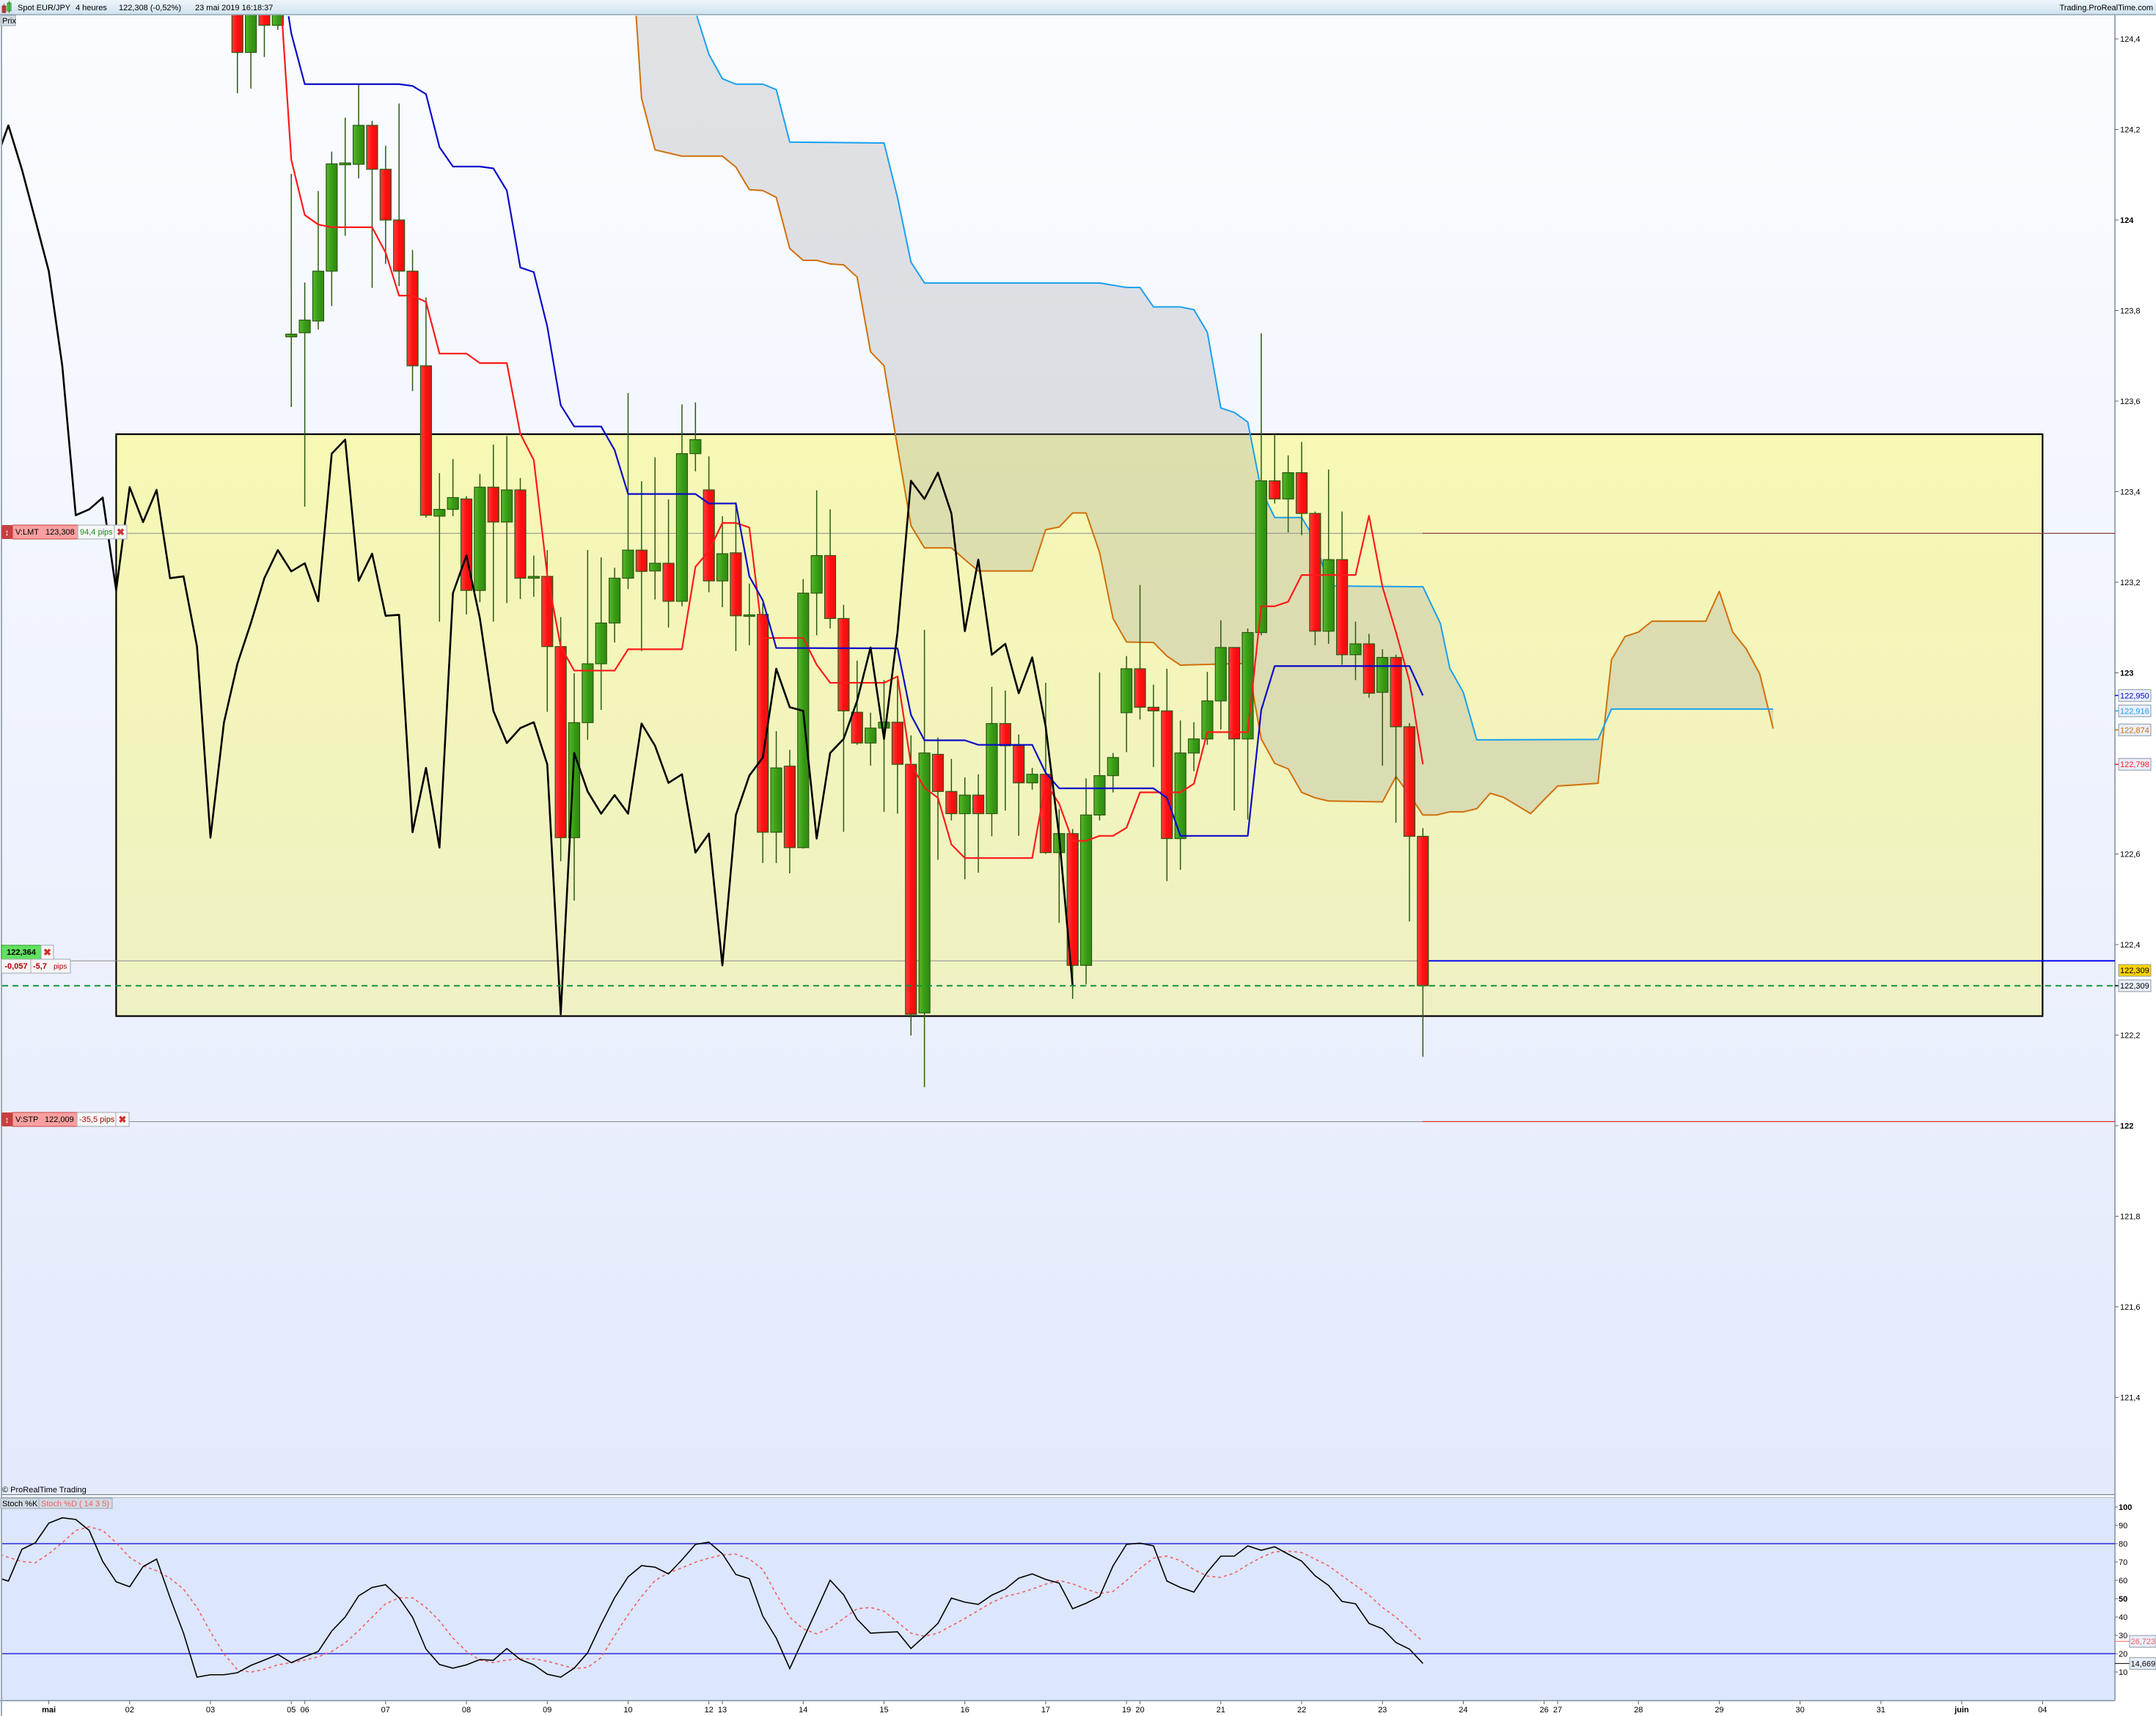 The height and width of the screenshot is (1716, 2156). I want to click on position-ticket: 122,364 ✖ -0,057 -5,7 pips, so click(36, 959).